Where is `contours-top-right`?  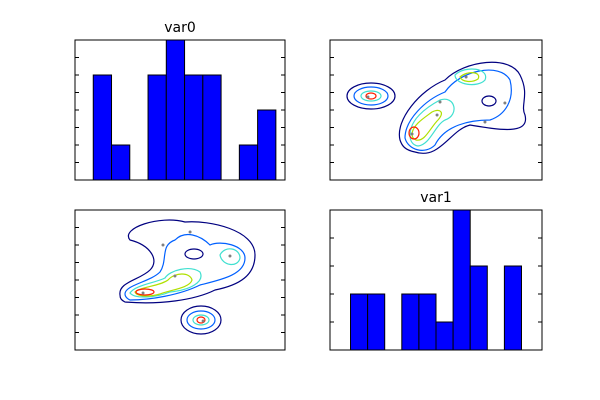 contours-top-right is located at coordinates (436, 107).